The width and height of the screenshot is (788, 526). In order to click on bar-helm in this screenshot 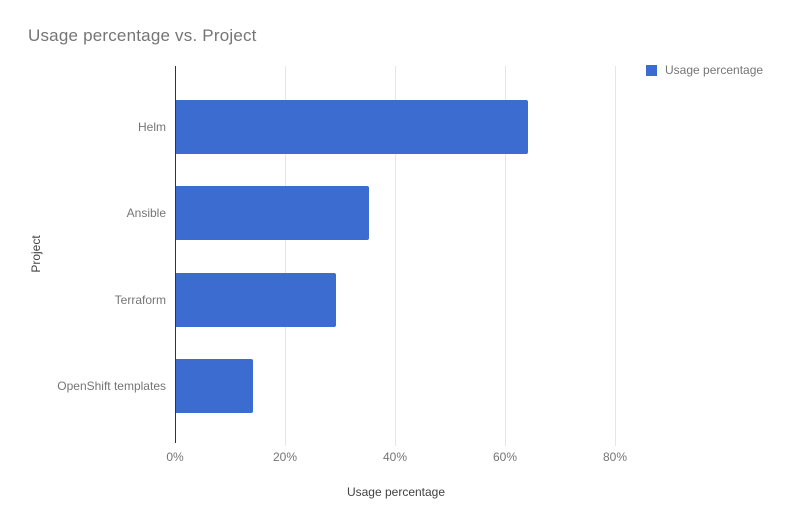, I will do `click(352, 127)`.